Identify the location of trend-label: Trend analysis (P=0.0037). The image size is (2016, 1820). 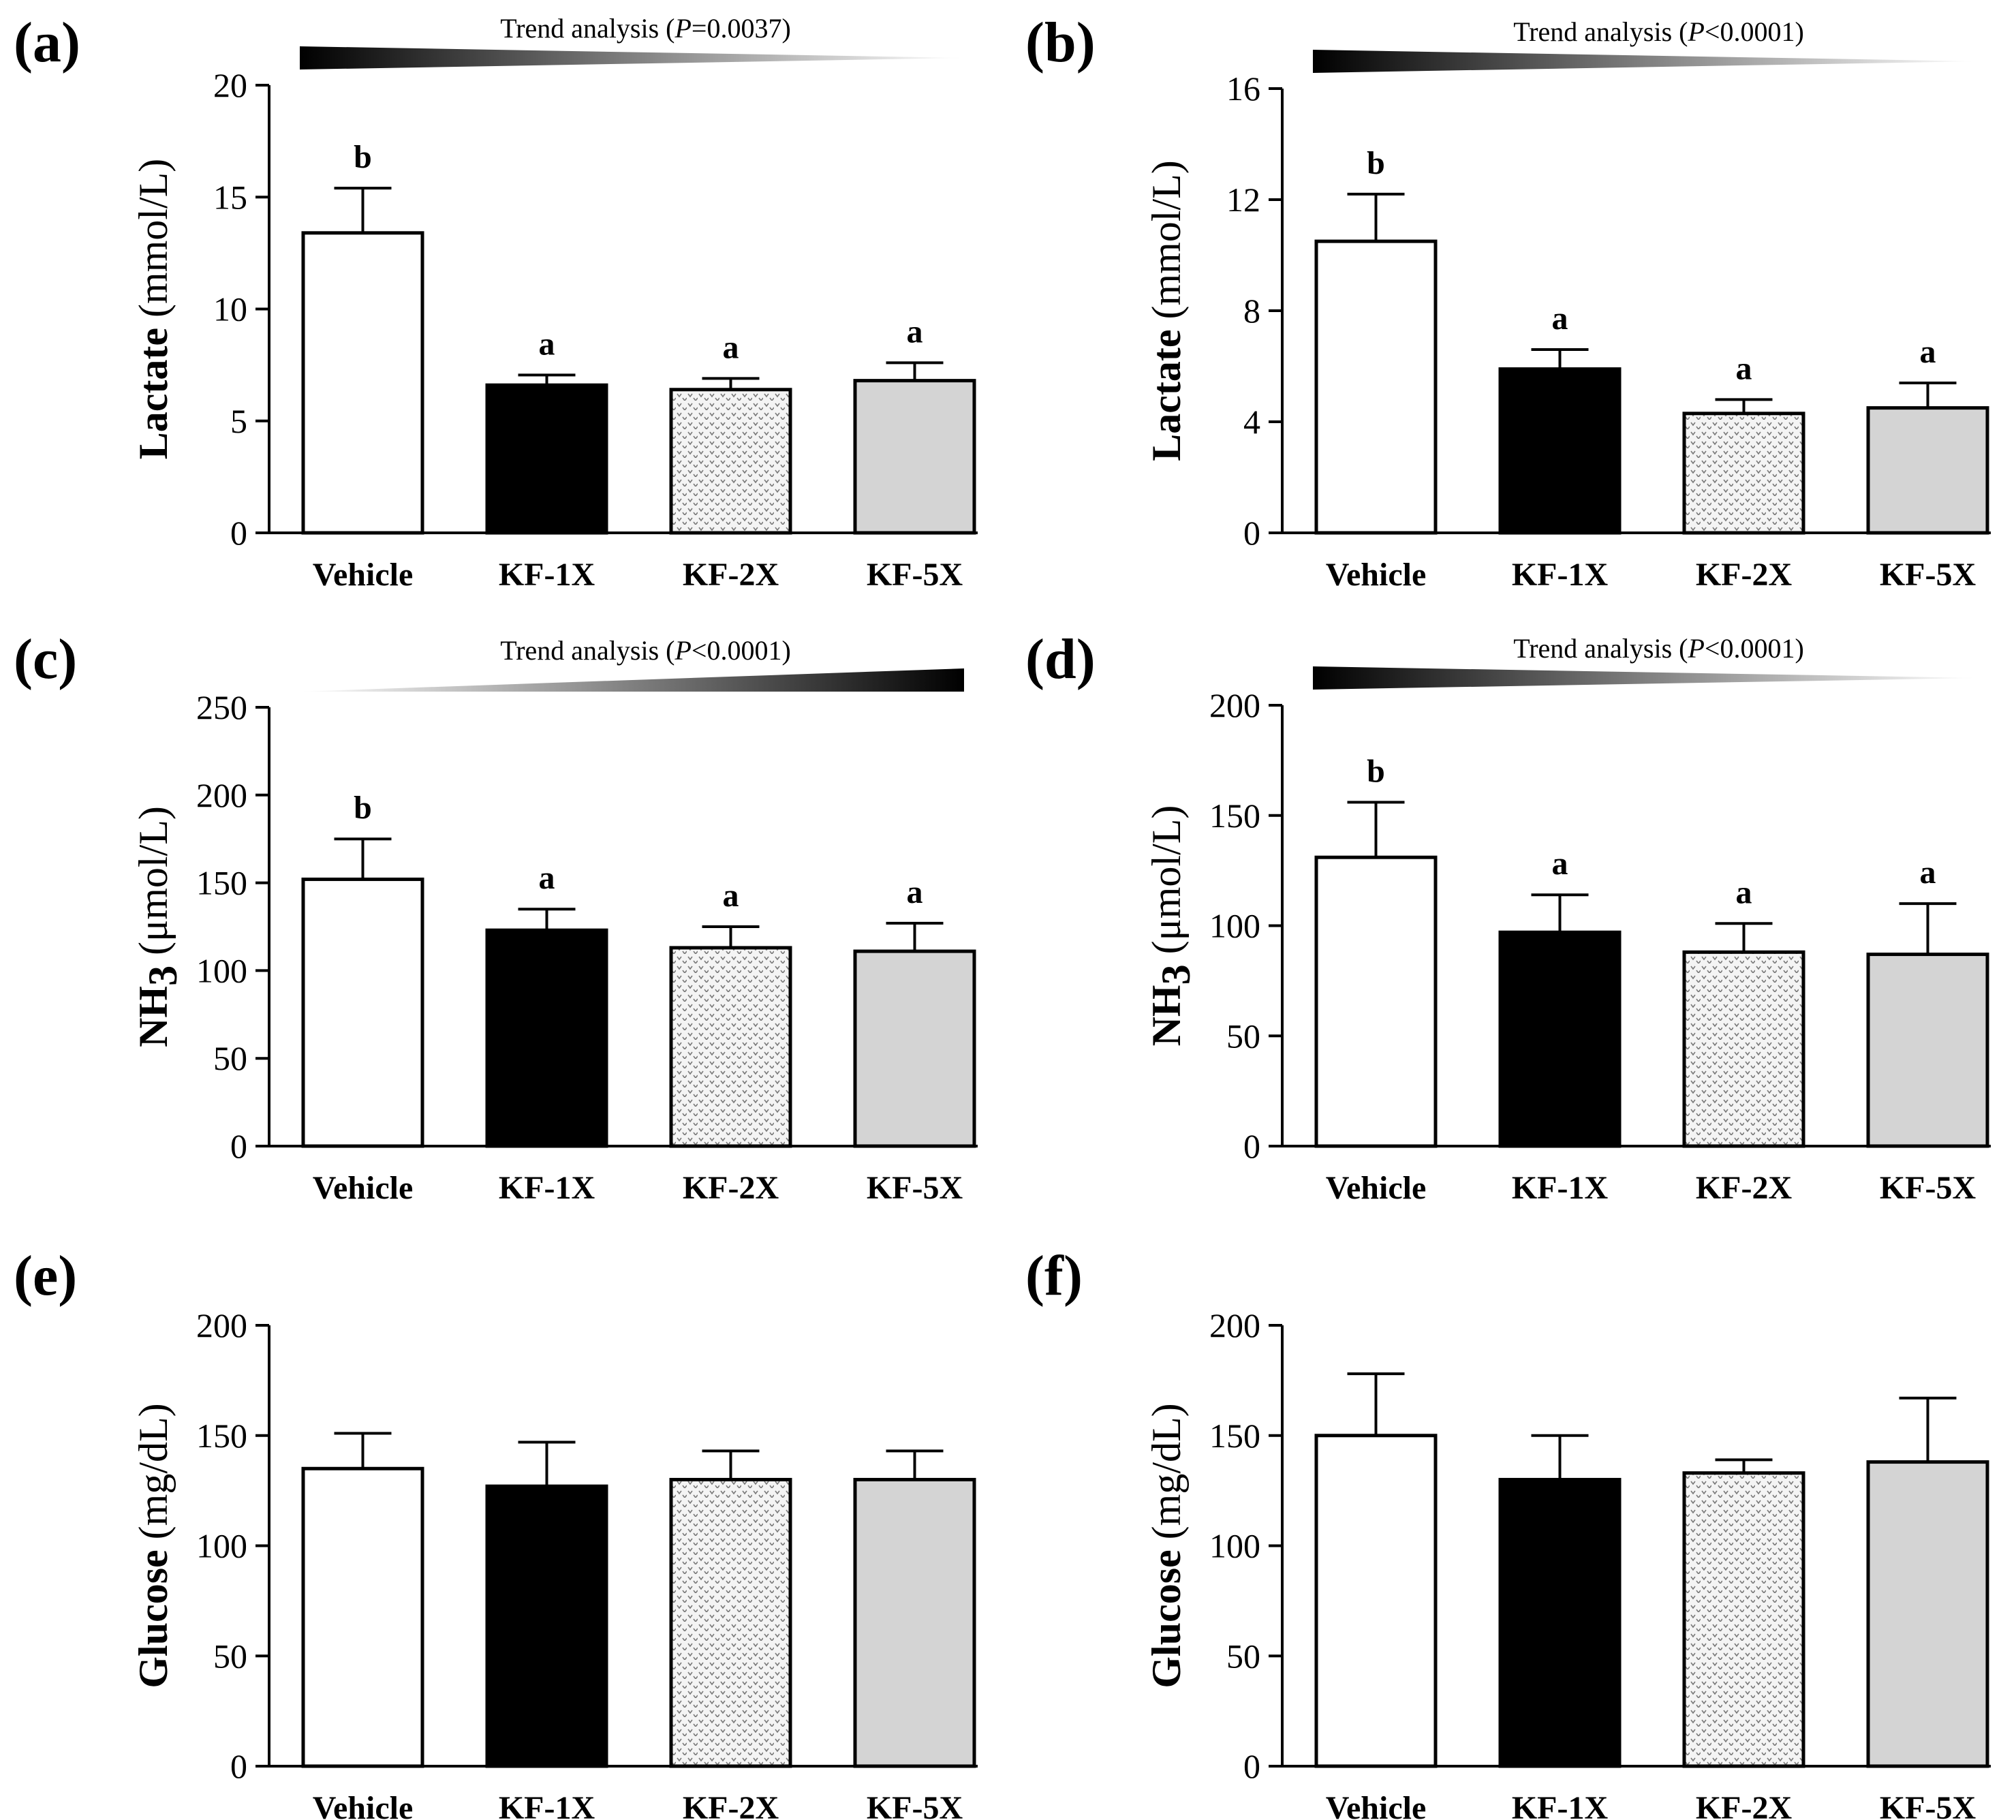
(645, 28).